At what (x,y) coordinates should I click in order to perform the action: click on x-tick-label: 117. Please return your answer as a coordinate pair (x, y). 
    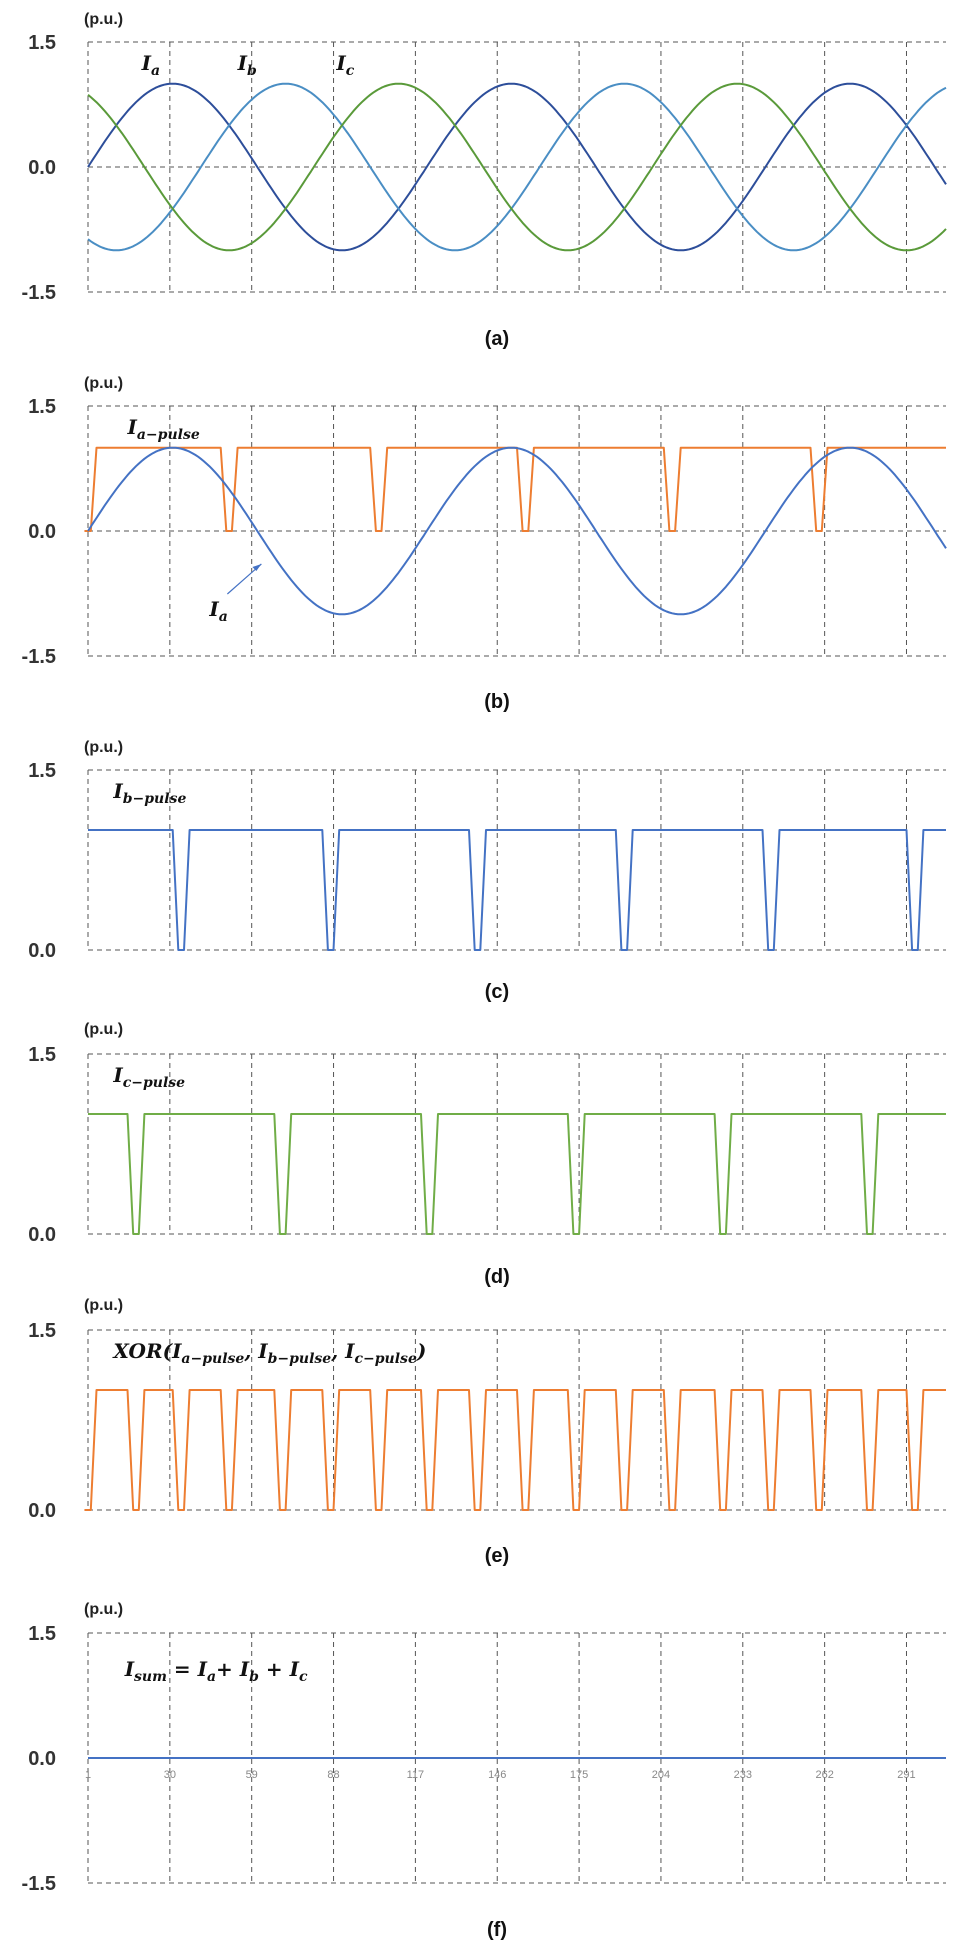
    Looking at the image, I should click on (416, 1775).